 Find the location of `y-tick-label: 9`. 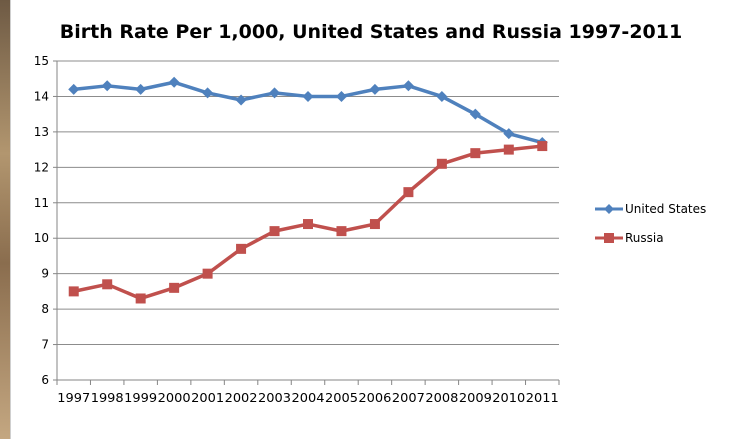

y-tick-label: 9 is located at coordinates (45, 274).